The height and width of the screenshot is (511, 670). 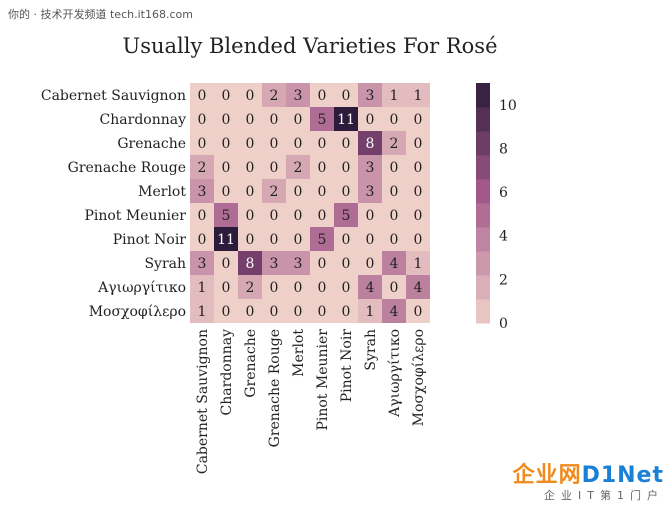 I want to click on cell-value-label: 1, so click(x=202, y=312).